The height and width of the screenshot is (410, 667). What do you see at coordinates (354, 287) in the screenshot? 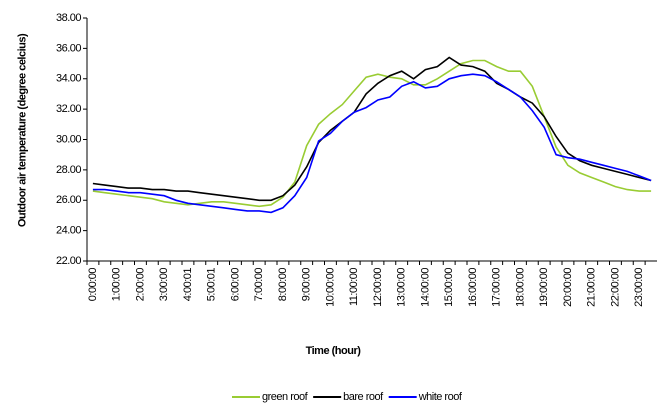
I see `x-tick-label: 11:00:00` at bounding box center [354, 287].